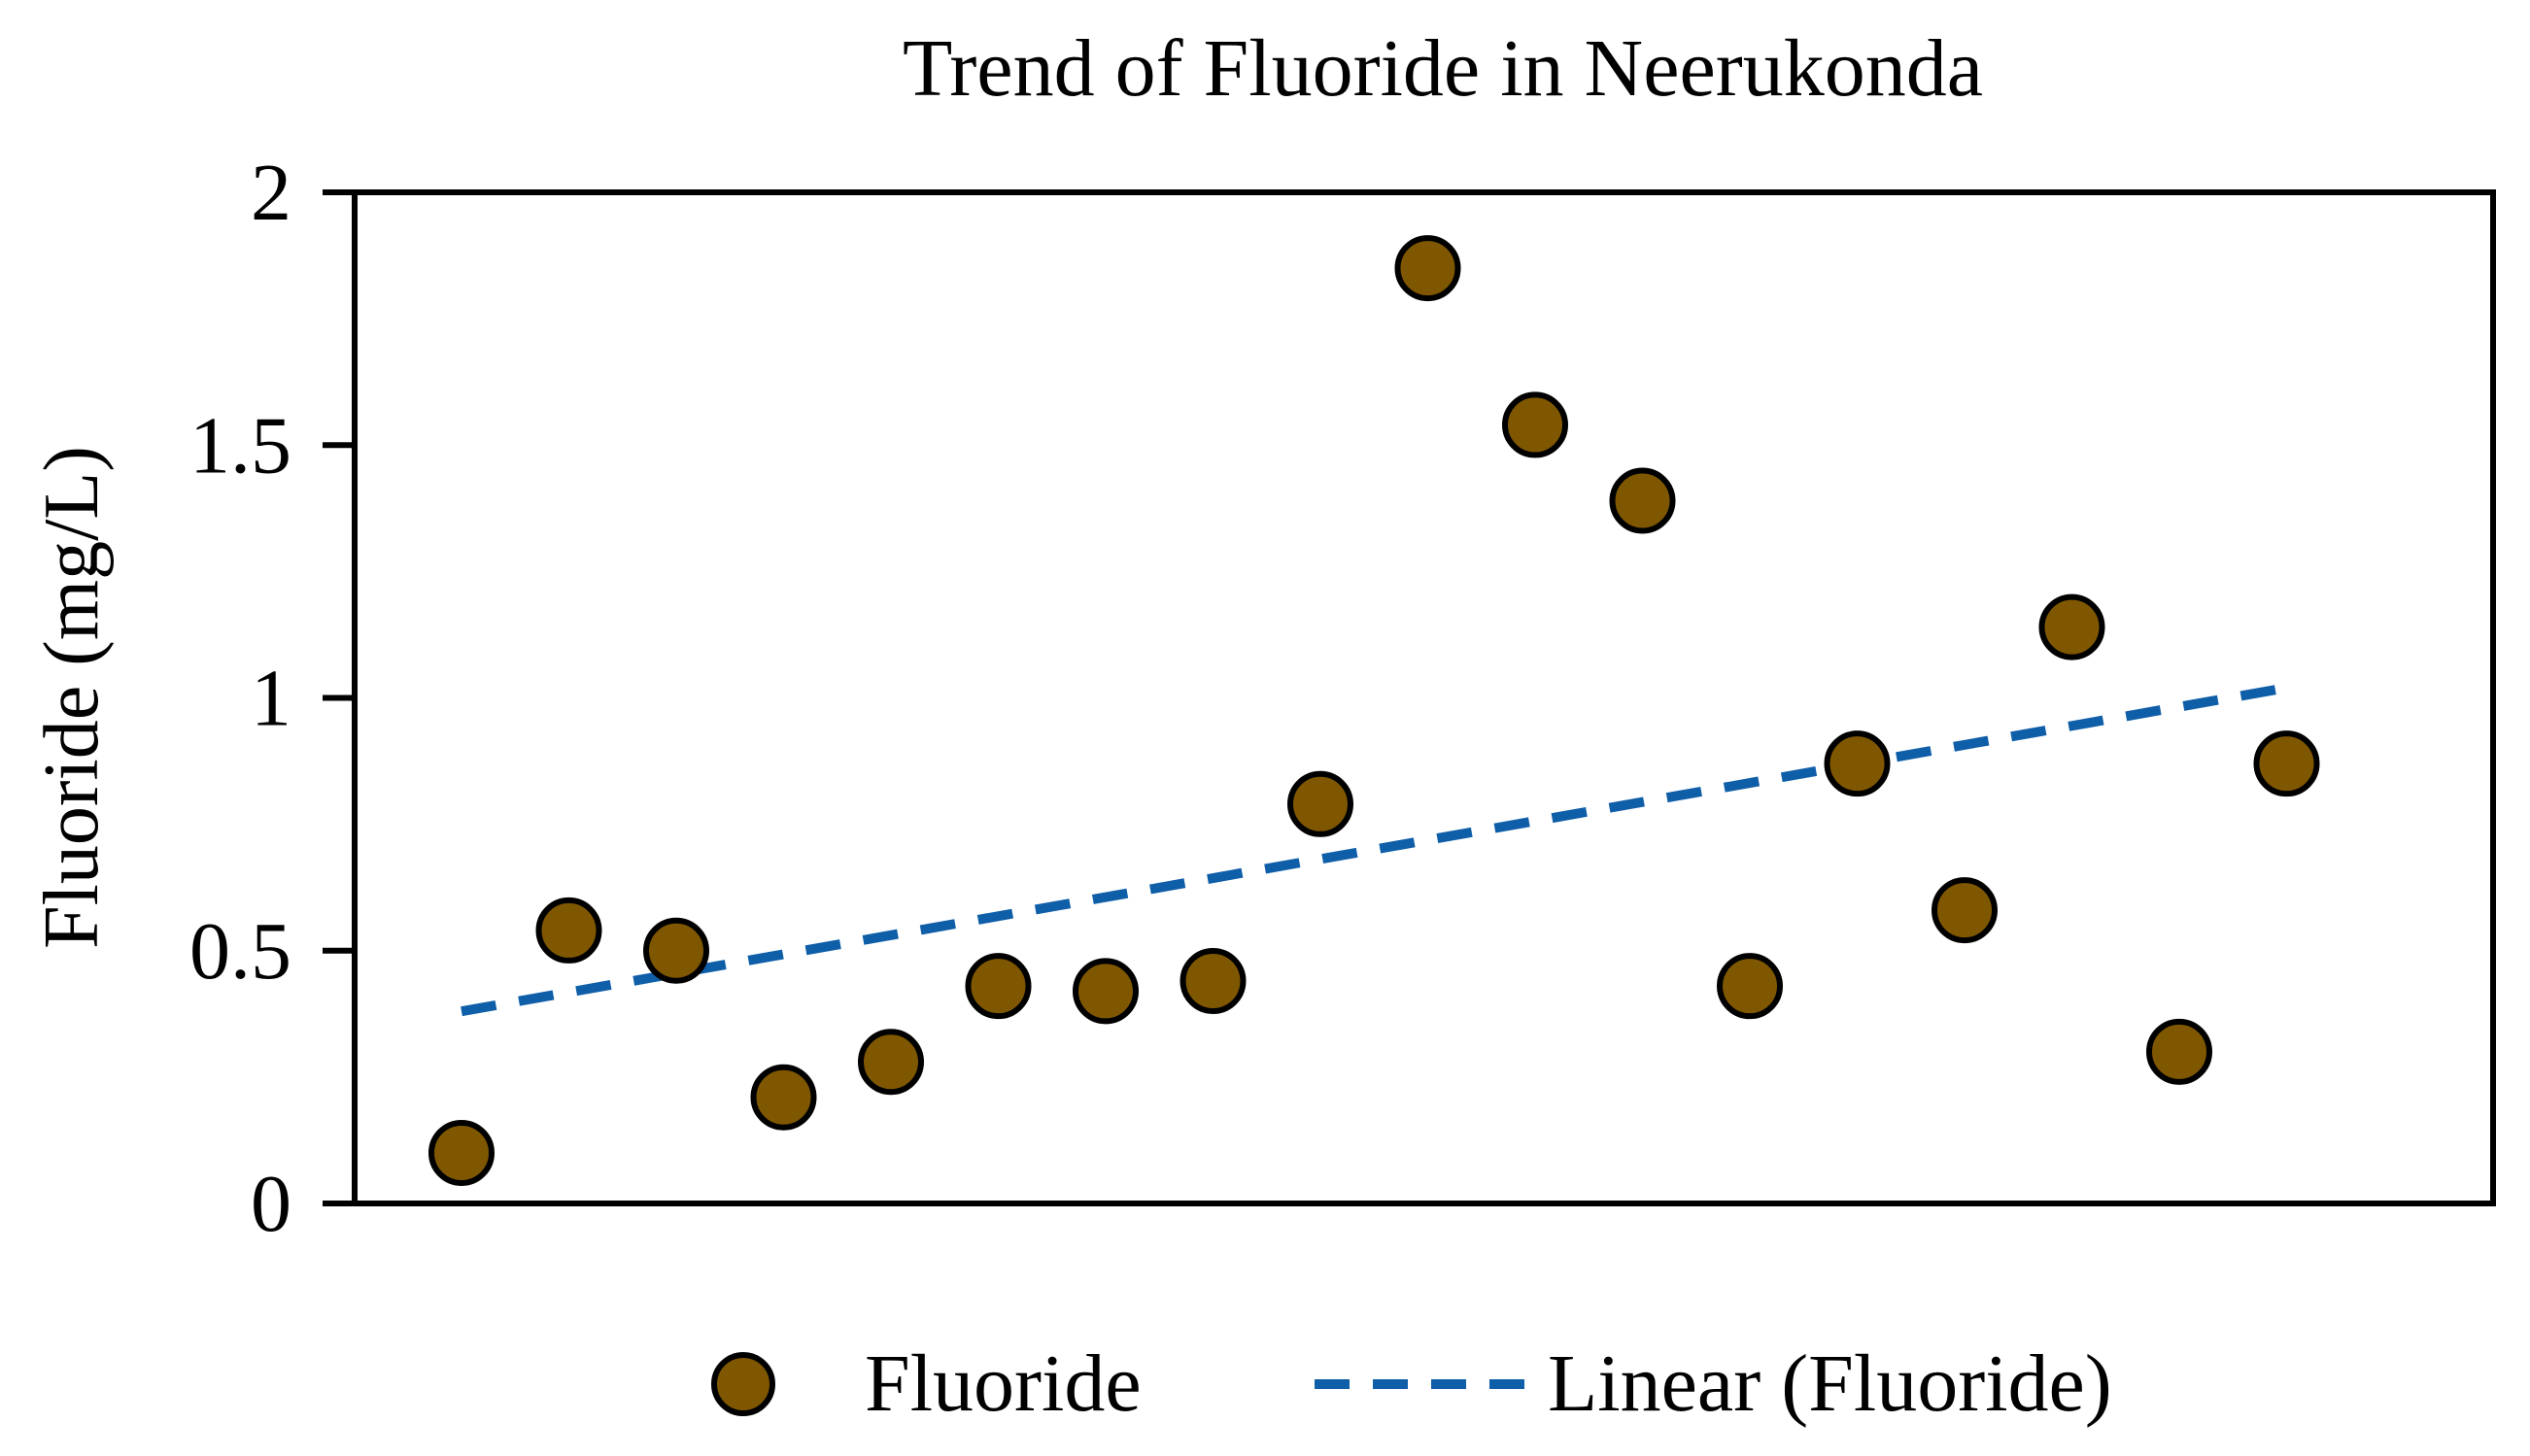  I want to click on y-tick-label: 0, so click(271, 1204).